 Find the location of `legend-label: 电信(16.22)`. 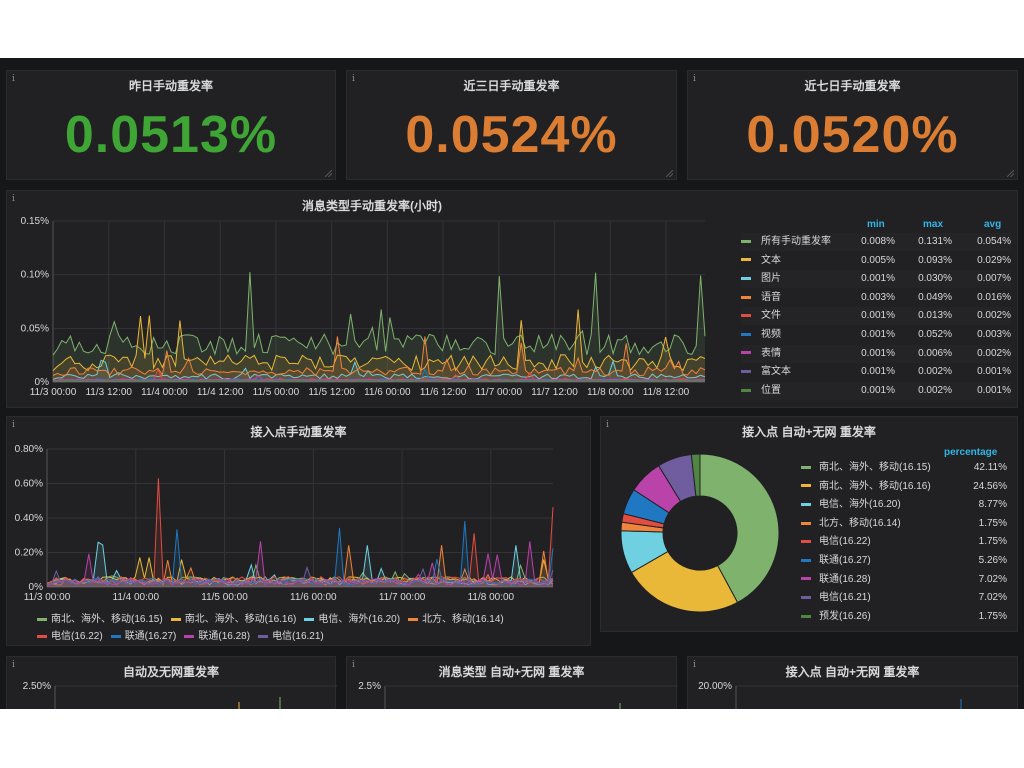

legend-label: 电信(16.22) is located at coordinates (845, 542).